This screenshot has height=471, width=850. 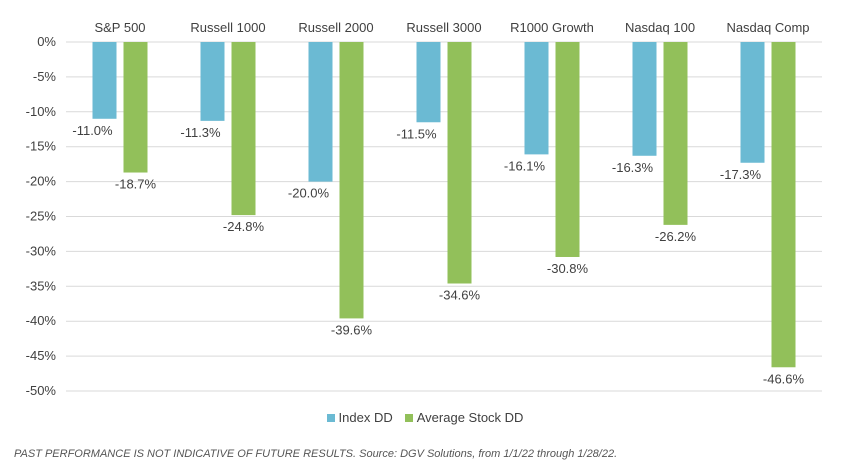 I want to click on y-tick-label: -35%, so click(x=41, y=285).